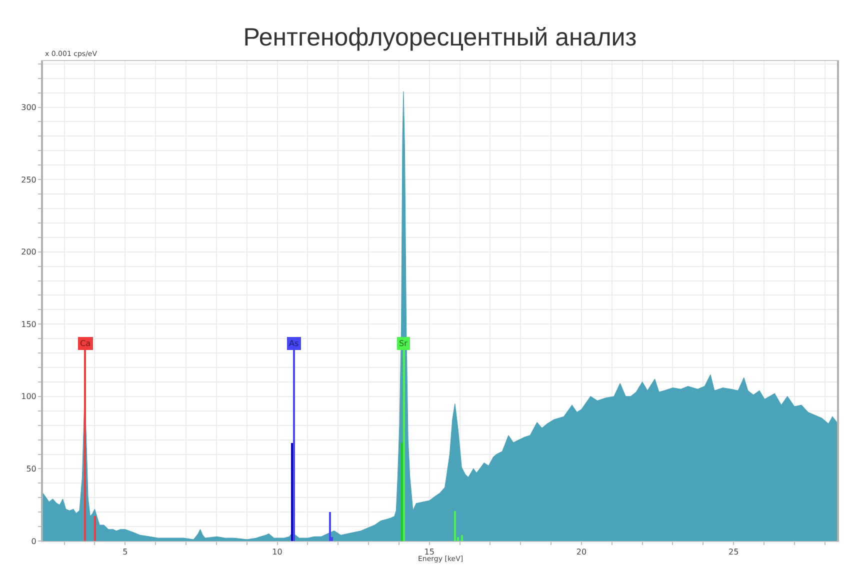 The width and height of the screenshot is (850, 565). I want to click on x-tick-label: 20, so click(581, 552).